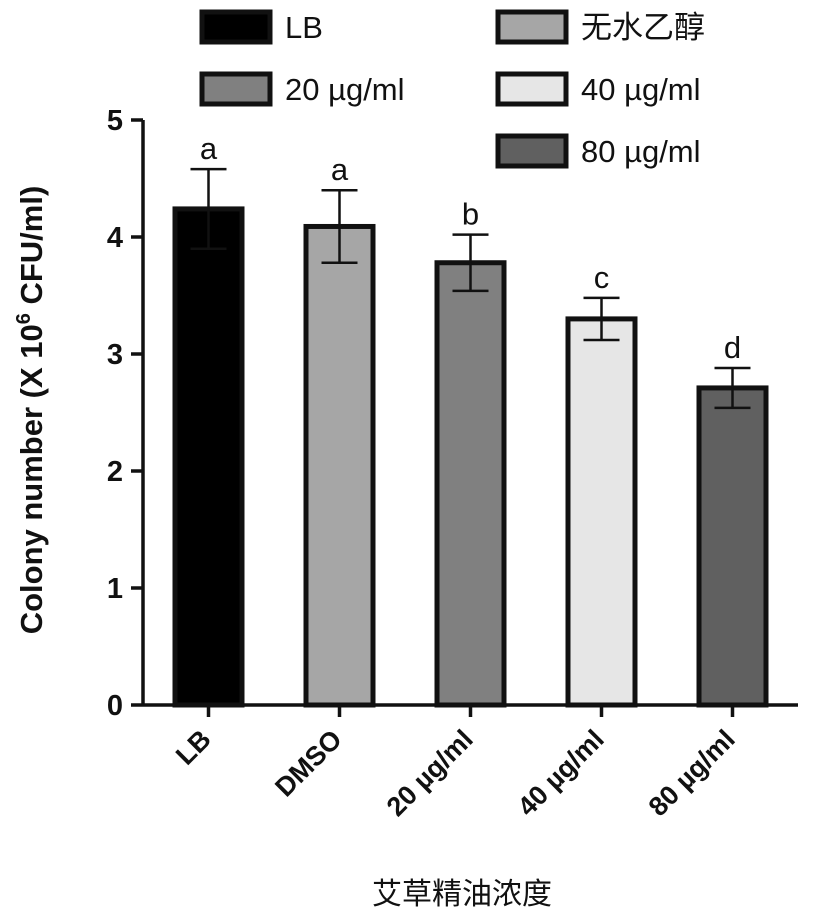 The image size is (827, 921). Describe the element at coordinates (115, 472) in the screenshot. I see `y-tick-label: 2` at that location.